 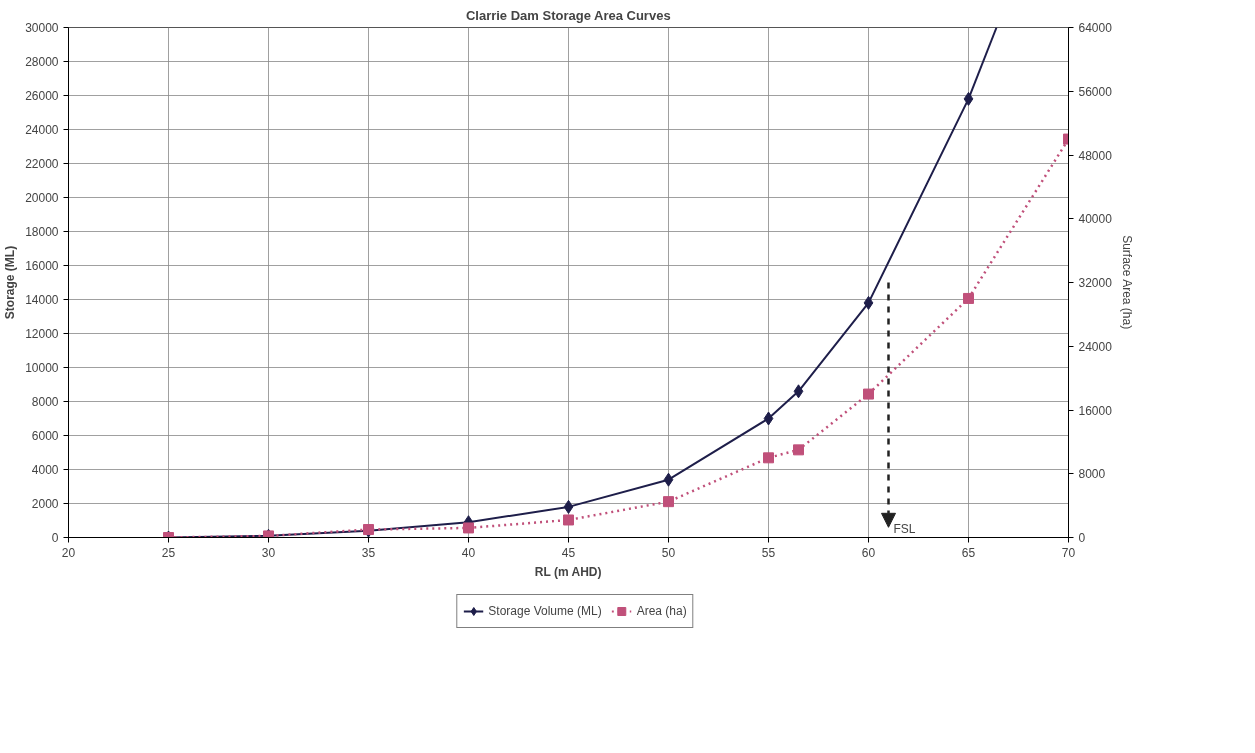 I want to click on y2-tick-label: 56000, so click(x=1095, y=91).